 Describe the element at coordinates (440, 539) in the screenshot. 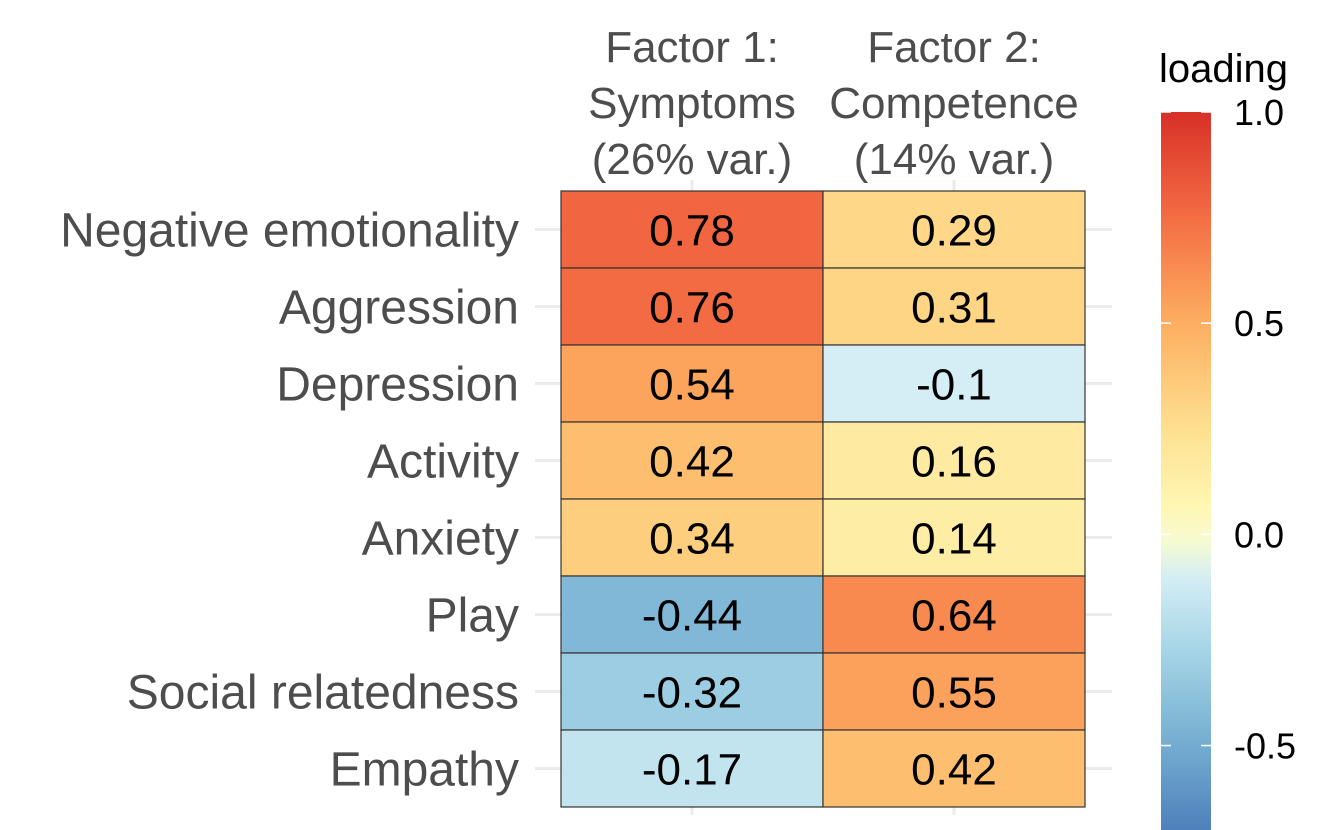

I see `row-label-anxiety: Anxiety` at that location.